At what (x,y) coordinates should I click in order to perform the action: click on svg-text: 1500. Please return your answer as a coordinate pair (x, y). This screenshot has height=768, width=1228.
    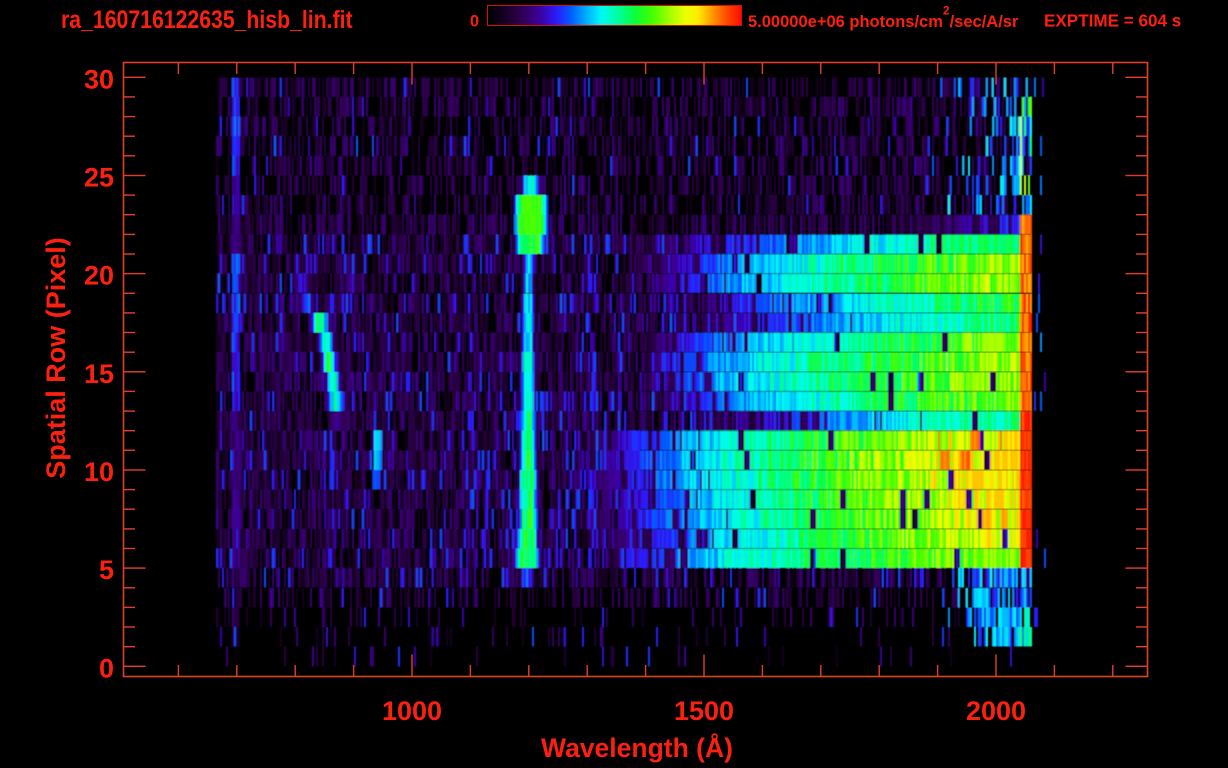
    Looking at the image, I should click on (704, 711).